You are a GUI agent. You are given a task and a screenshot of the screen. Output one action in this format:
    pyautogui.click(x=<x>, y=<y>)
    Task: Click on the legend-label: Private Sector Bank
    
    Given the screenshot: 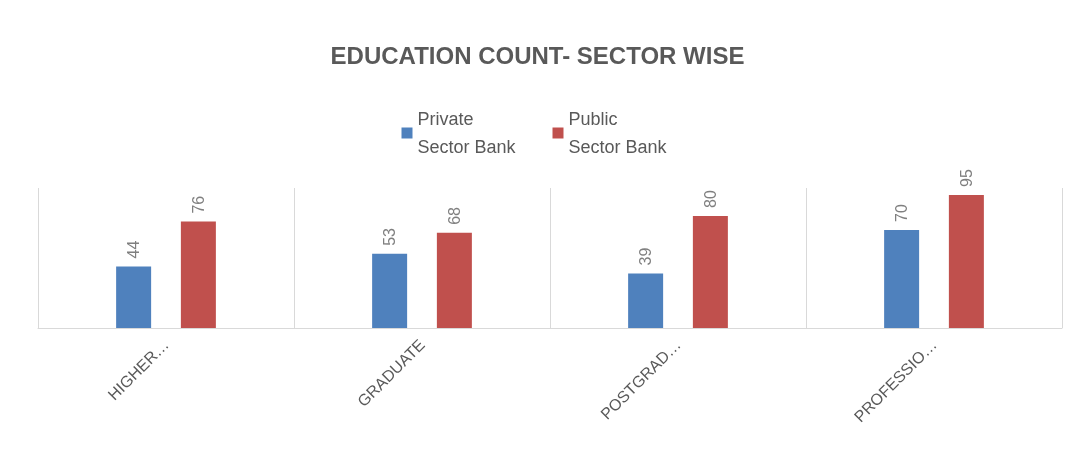 What is the action you would take?
    pyautogui.click(x=467, y=133)
    